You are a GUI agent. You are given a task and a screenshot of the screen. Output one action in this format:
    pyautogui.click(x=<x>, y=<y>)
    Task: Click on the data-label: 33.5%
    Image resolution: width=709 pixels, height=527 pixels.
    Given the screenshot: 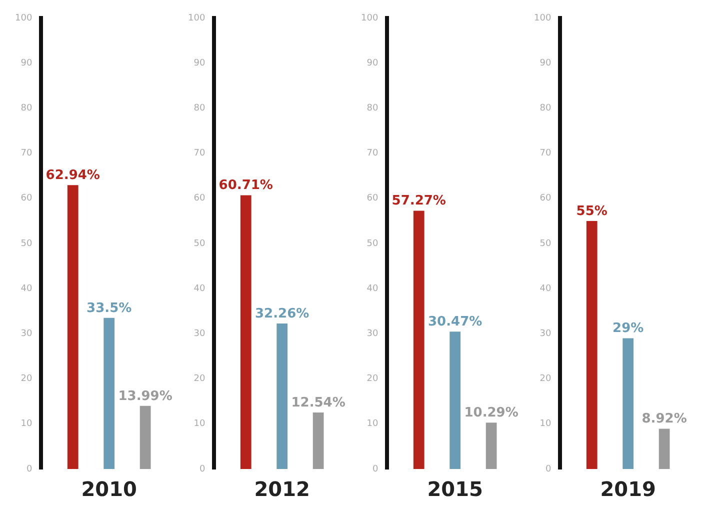 What is the action you would take?
    pyautogui.click(x=109, y=308)
    